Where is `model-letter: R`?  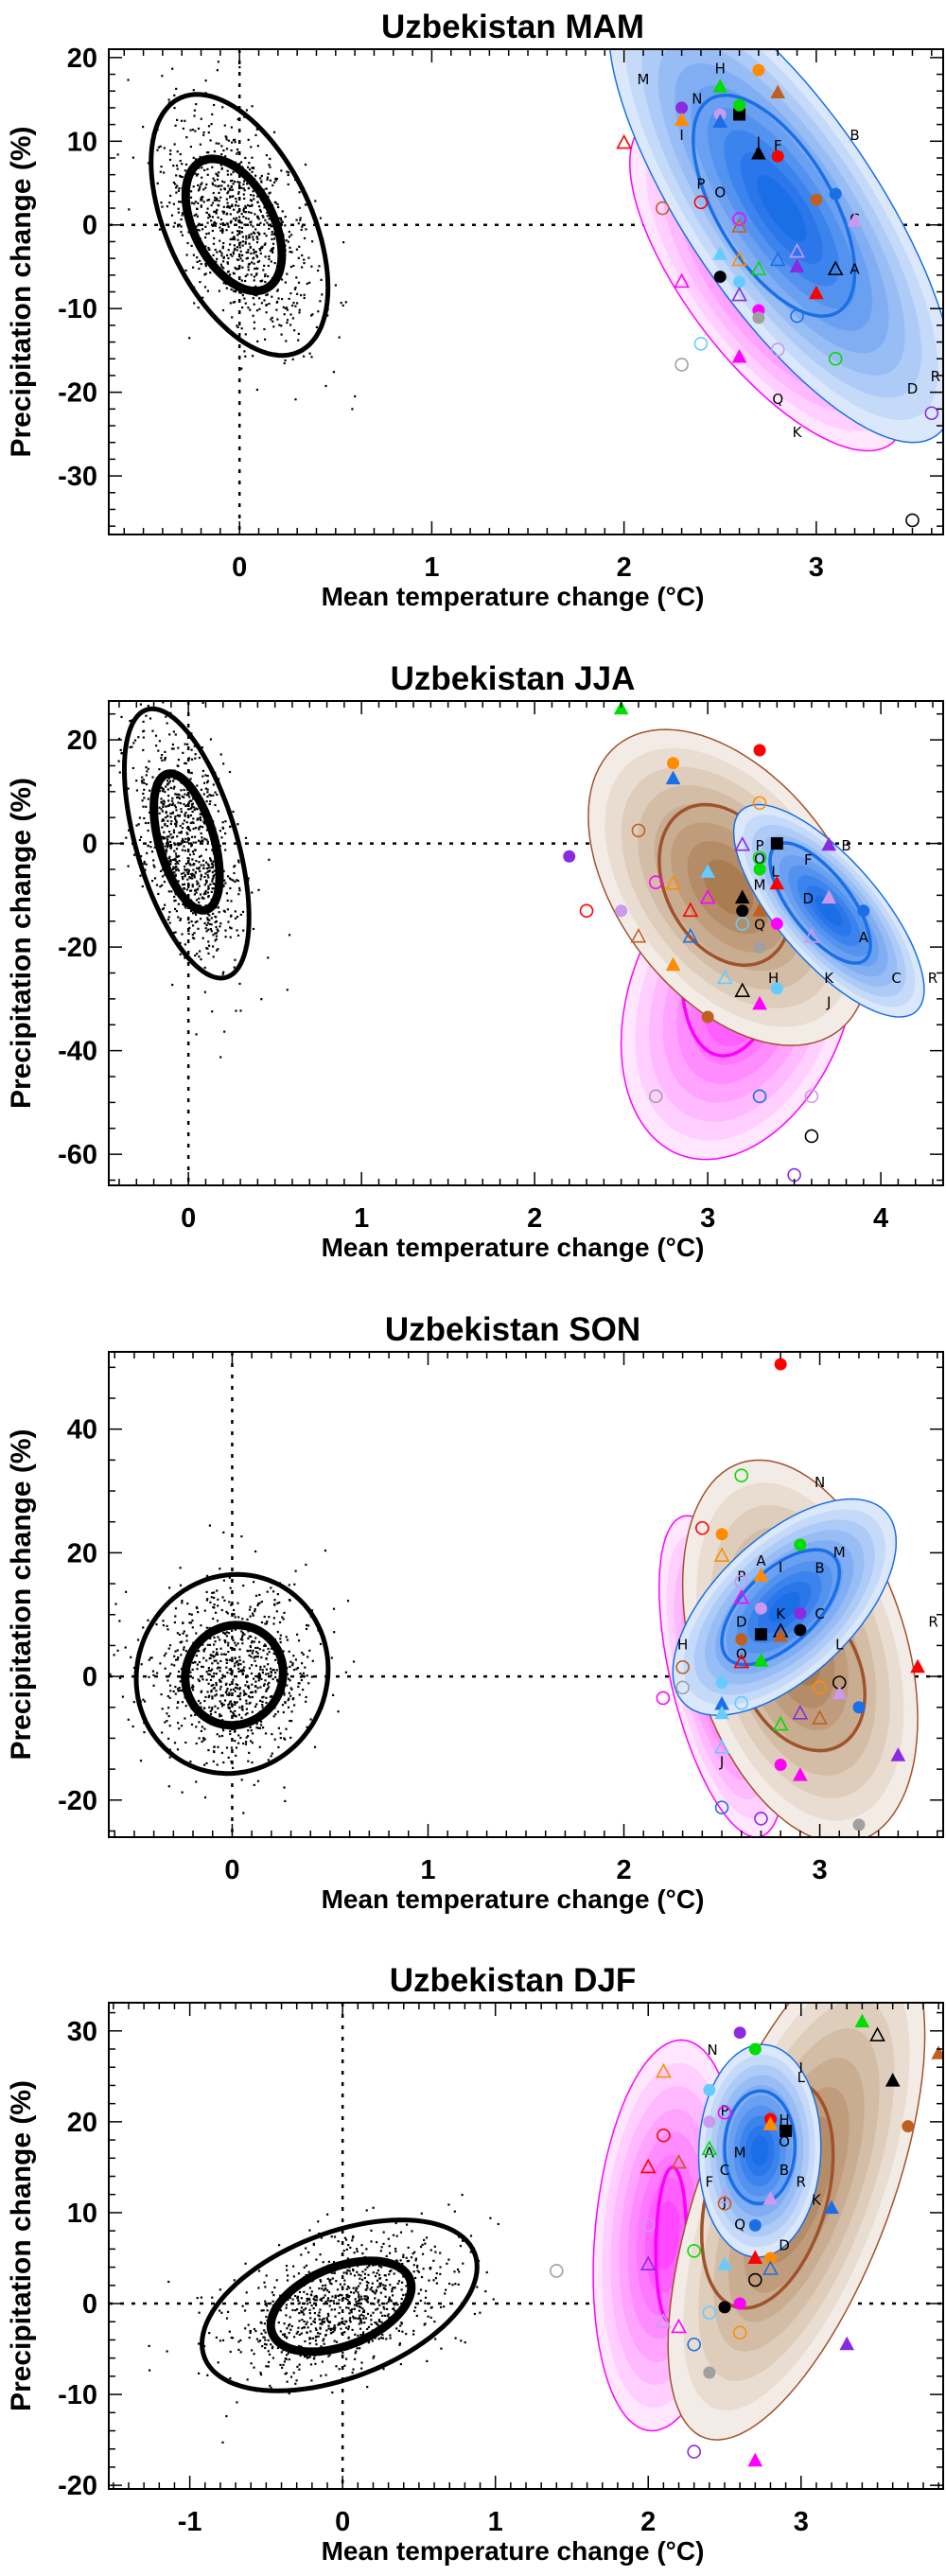 model-letter: R is located at coordinates (932, 979).